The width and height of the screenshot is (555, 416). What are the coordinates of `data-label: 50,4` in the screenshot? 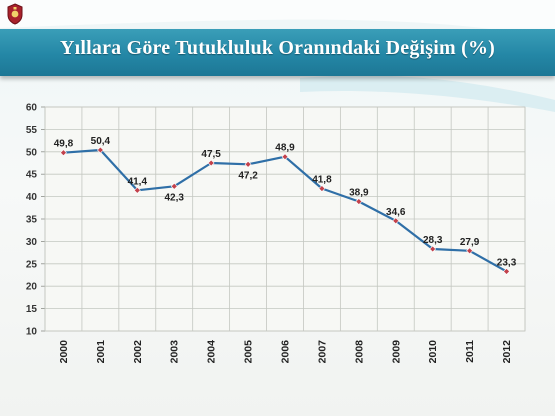 It's located at (101, 141).